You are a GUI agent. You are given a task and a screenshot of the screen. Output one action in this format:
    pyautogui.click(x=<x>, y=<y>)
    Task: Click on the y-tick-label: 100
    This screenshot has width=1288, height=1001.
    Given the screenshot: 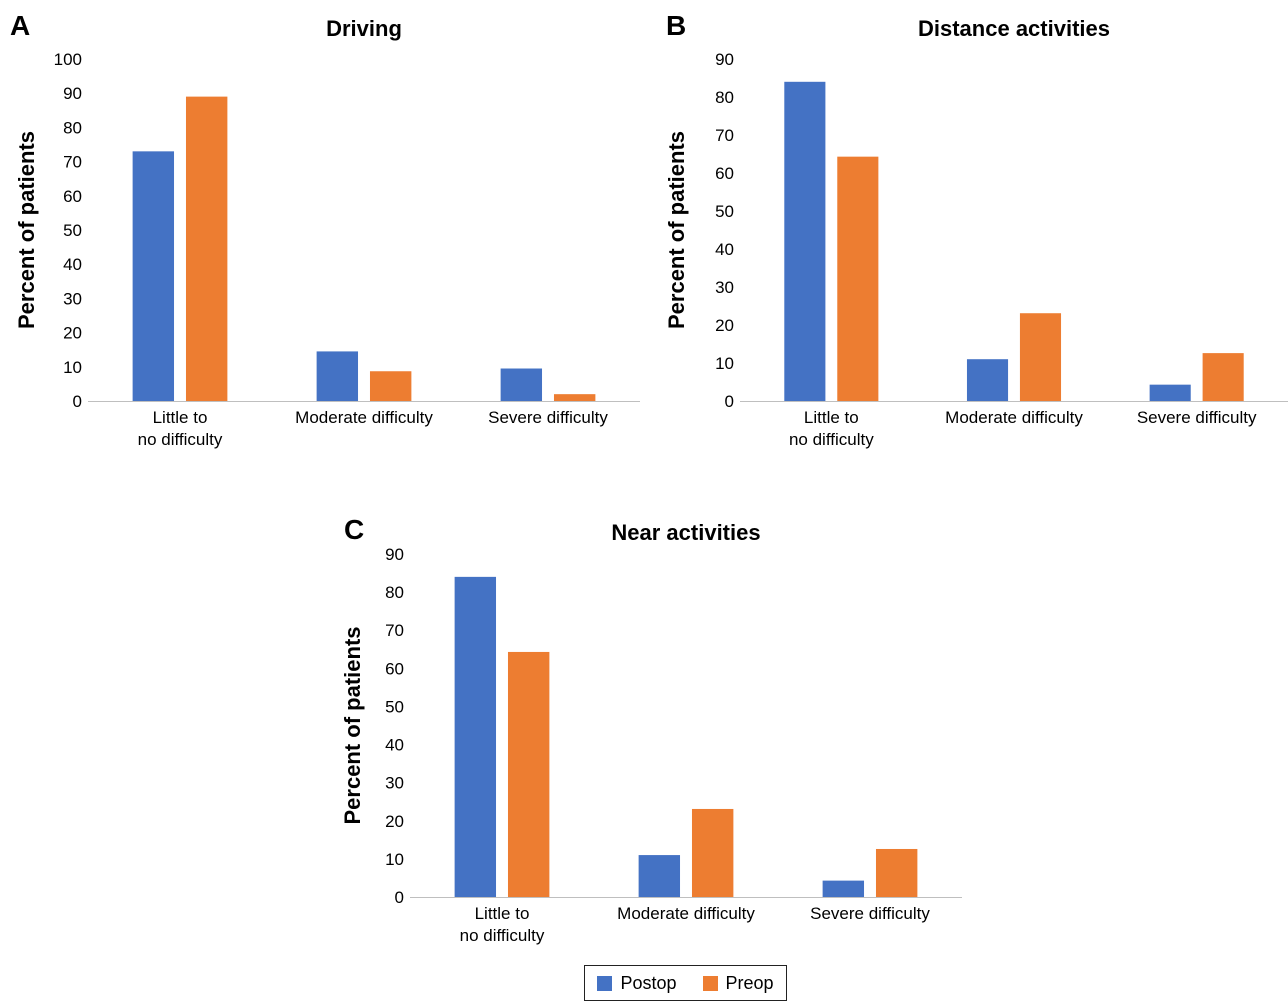 What is the action you would take?
    pyautogui.click(x=68, y=59)
    